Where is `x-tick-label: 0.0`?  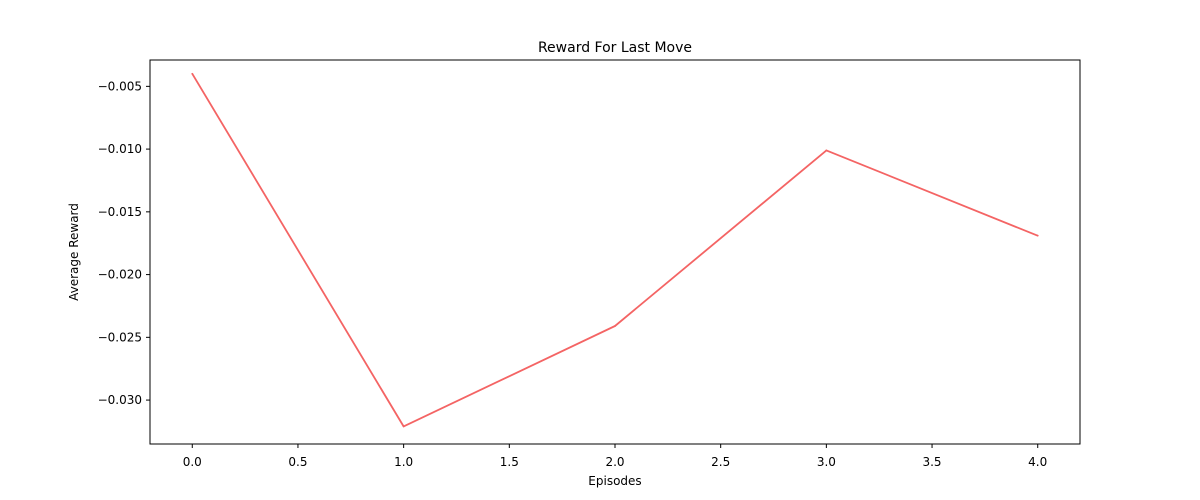 x-tick-label: 0.0 is located at coordinates (192, 462).